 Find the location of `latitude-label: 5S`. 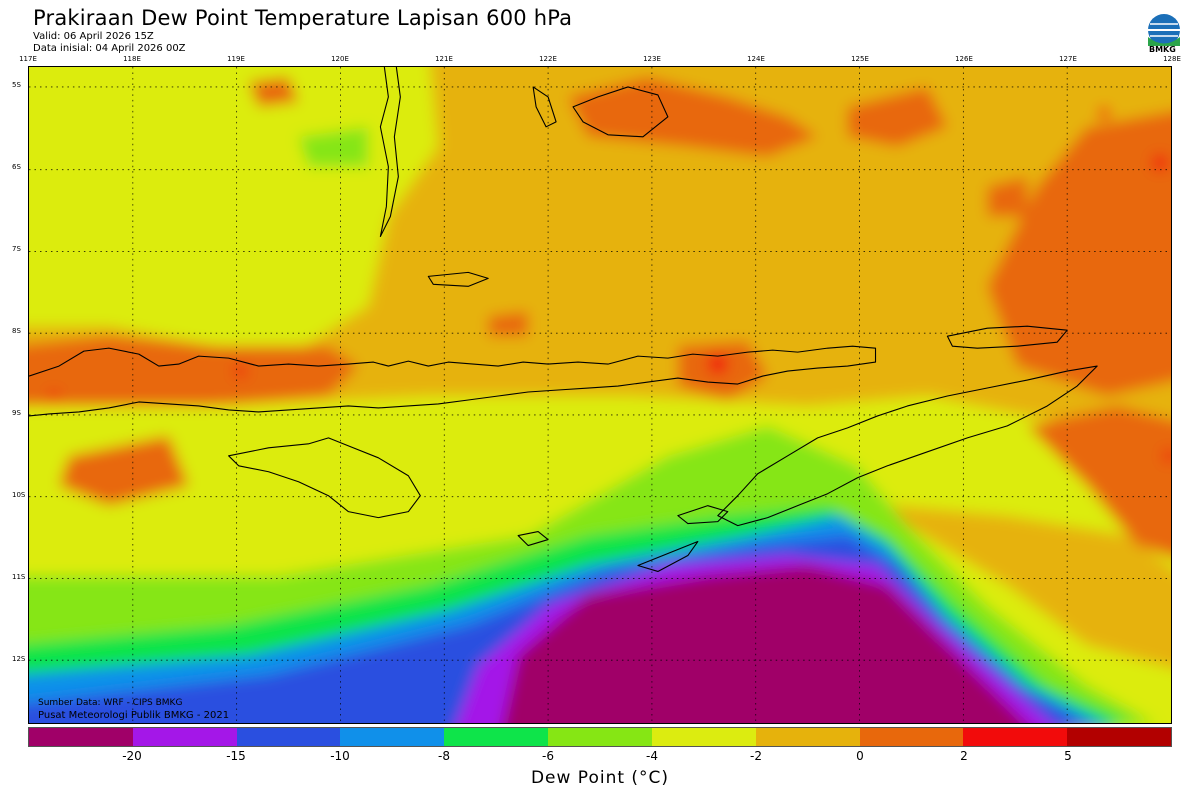

latitude-label: 5S is located at coordinates (16, 85).